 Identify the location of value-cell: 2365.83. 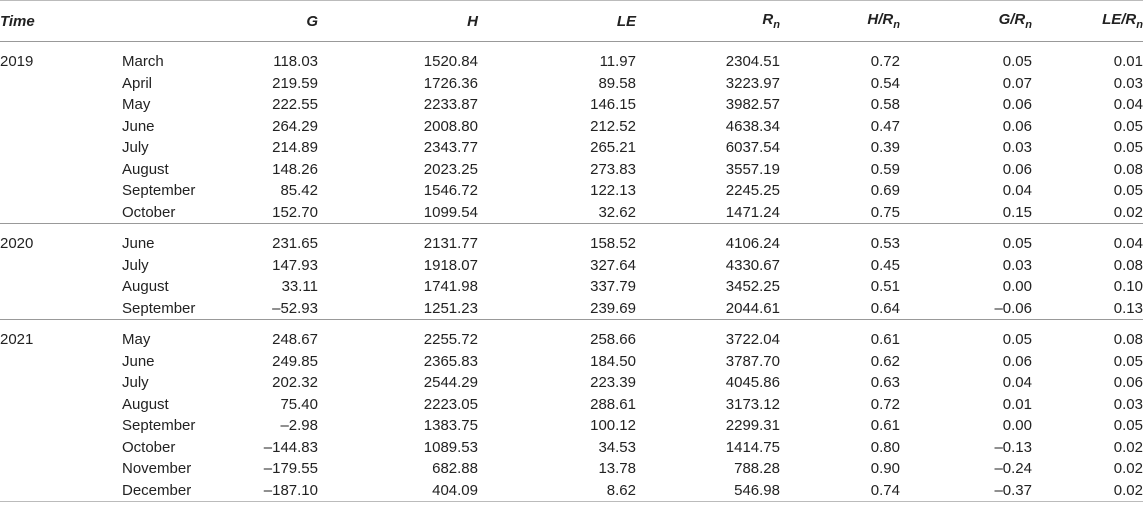
(450, 361).